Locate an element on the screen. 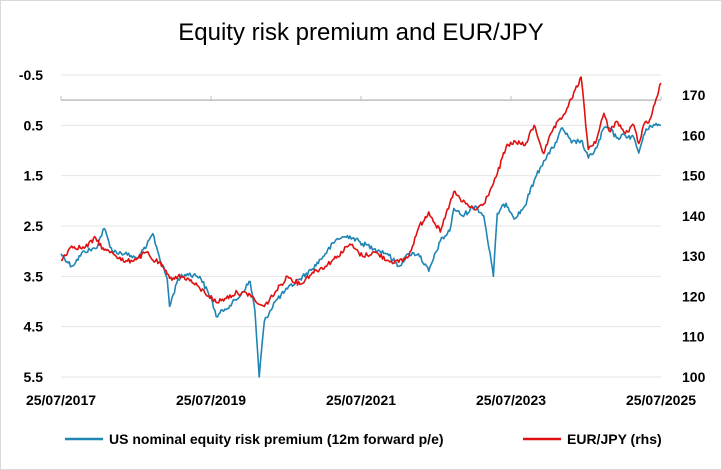 The height and width of the screenshot is (470, 722). left-tick-label: 5.5 is located at coordinates (34, 377).